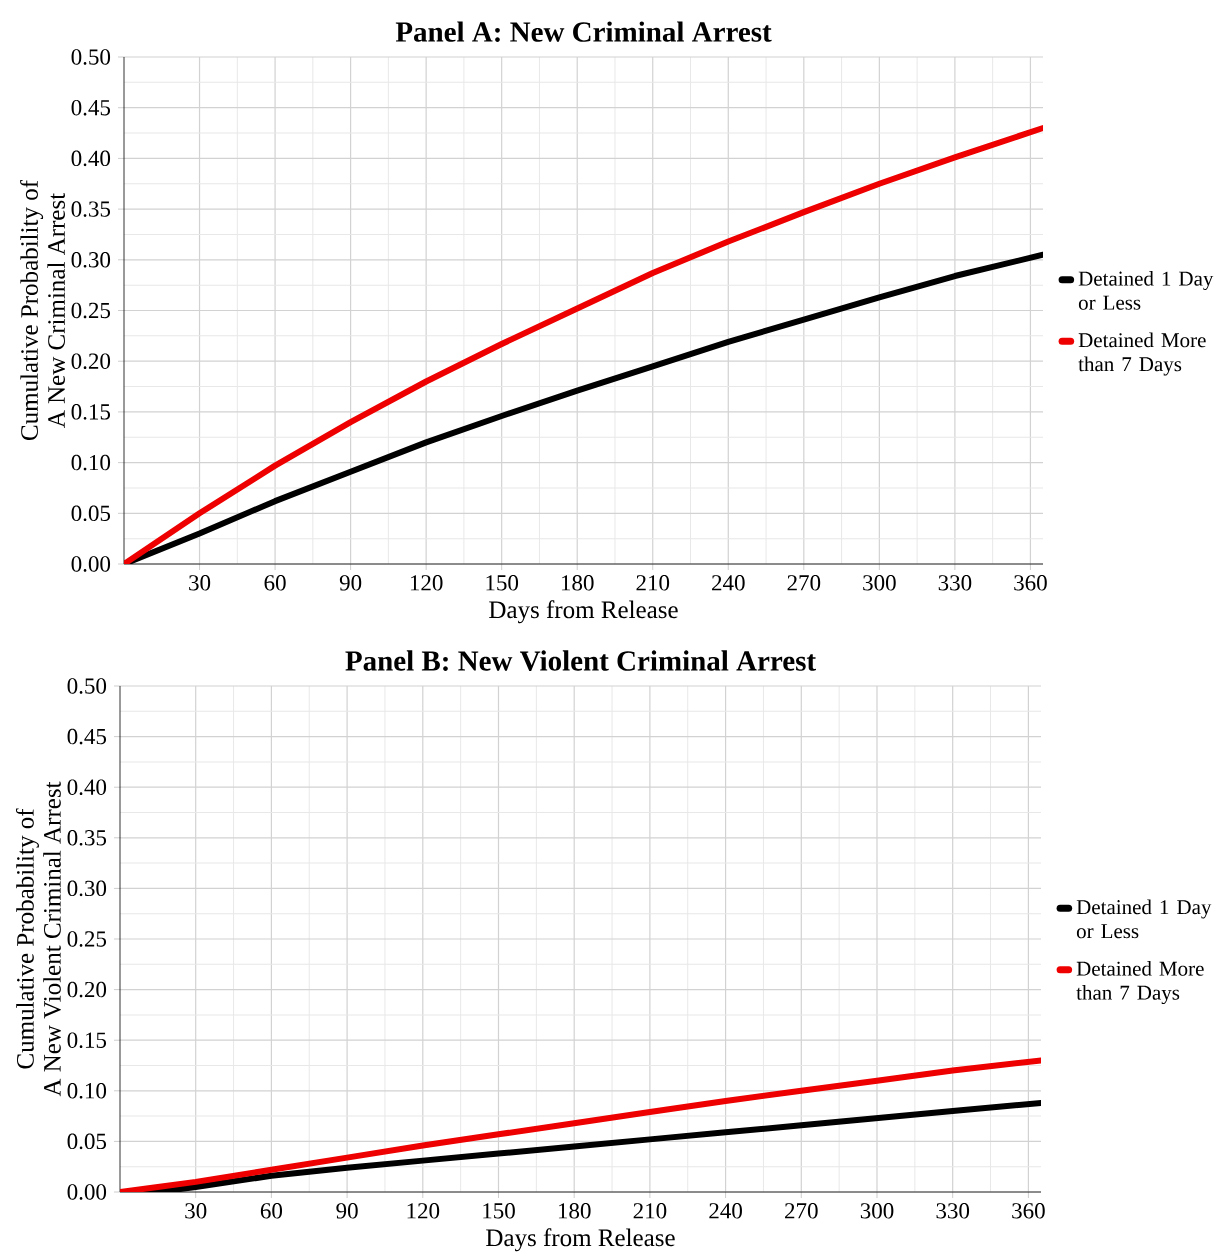  What do you see at coordinates (583, 31) in the screenshot?
I see `chart-title: Panel A: New Criminal Arrest` at bounding box center [583, 31].